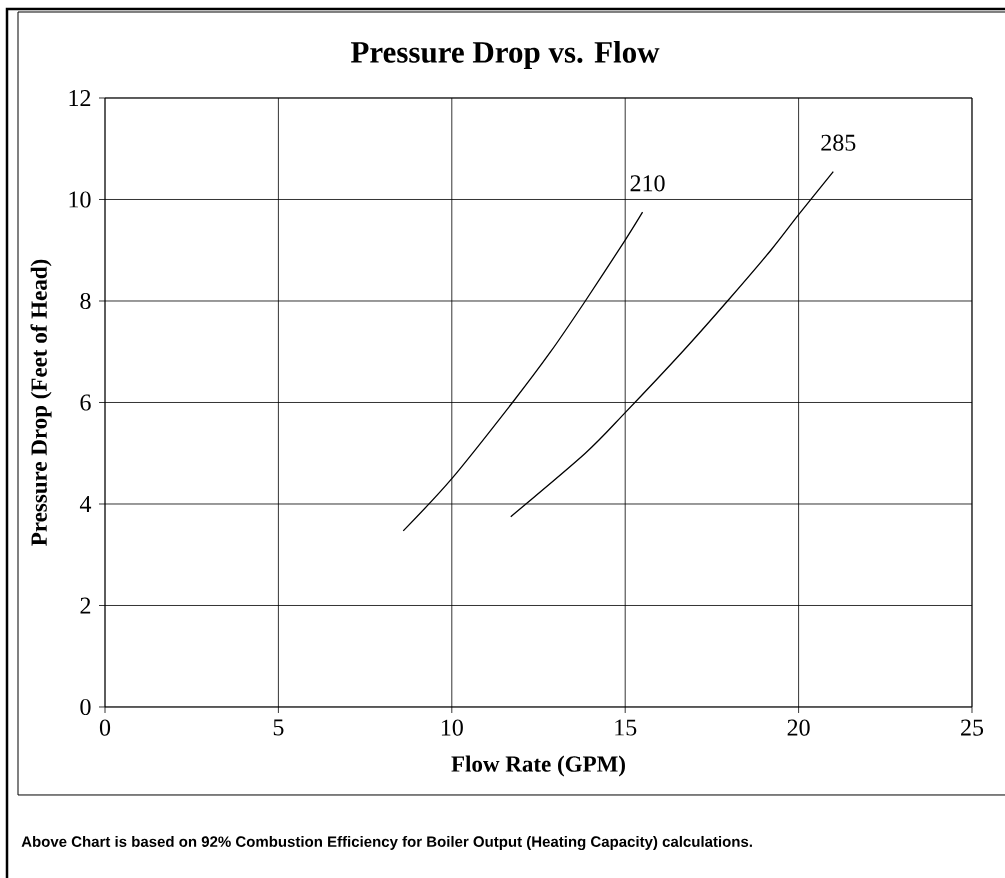 Image resolution: width=1005 pixels, height=878 pixels. I want to click on x-tick-label: 20, so click(798, 727).